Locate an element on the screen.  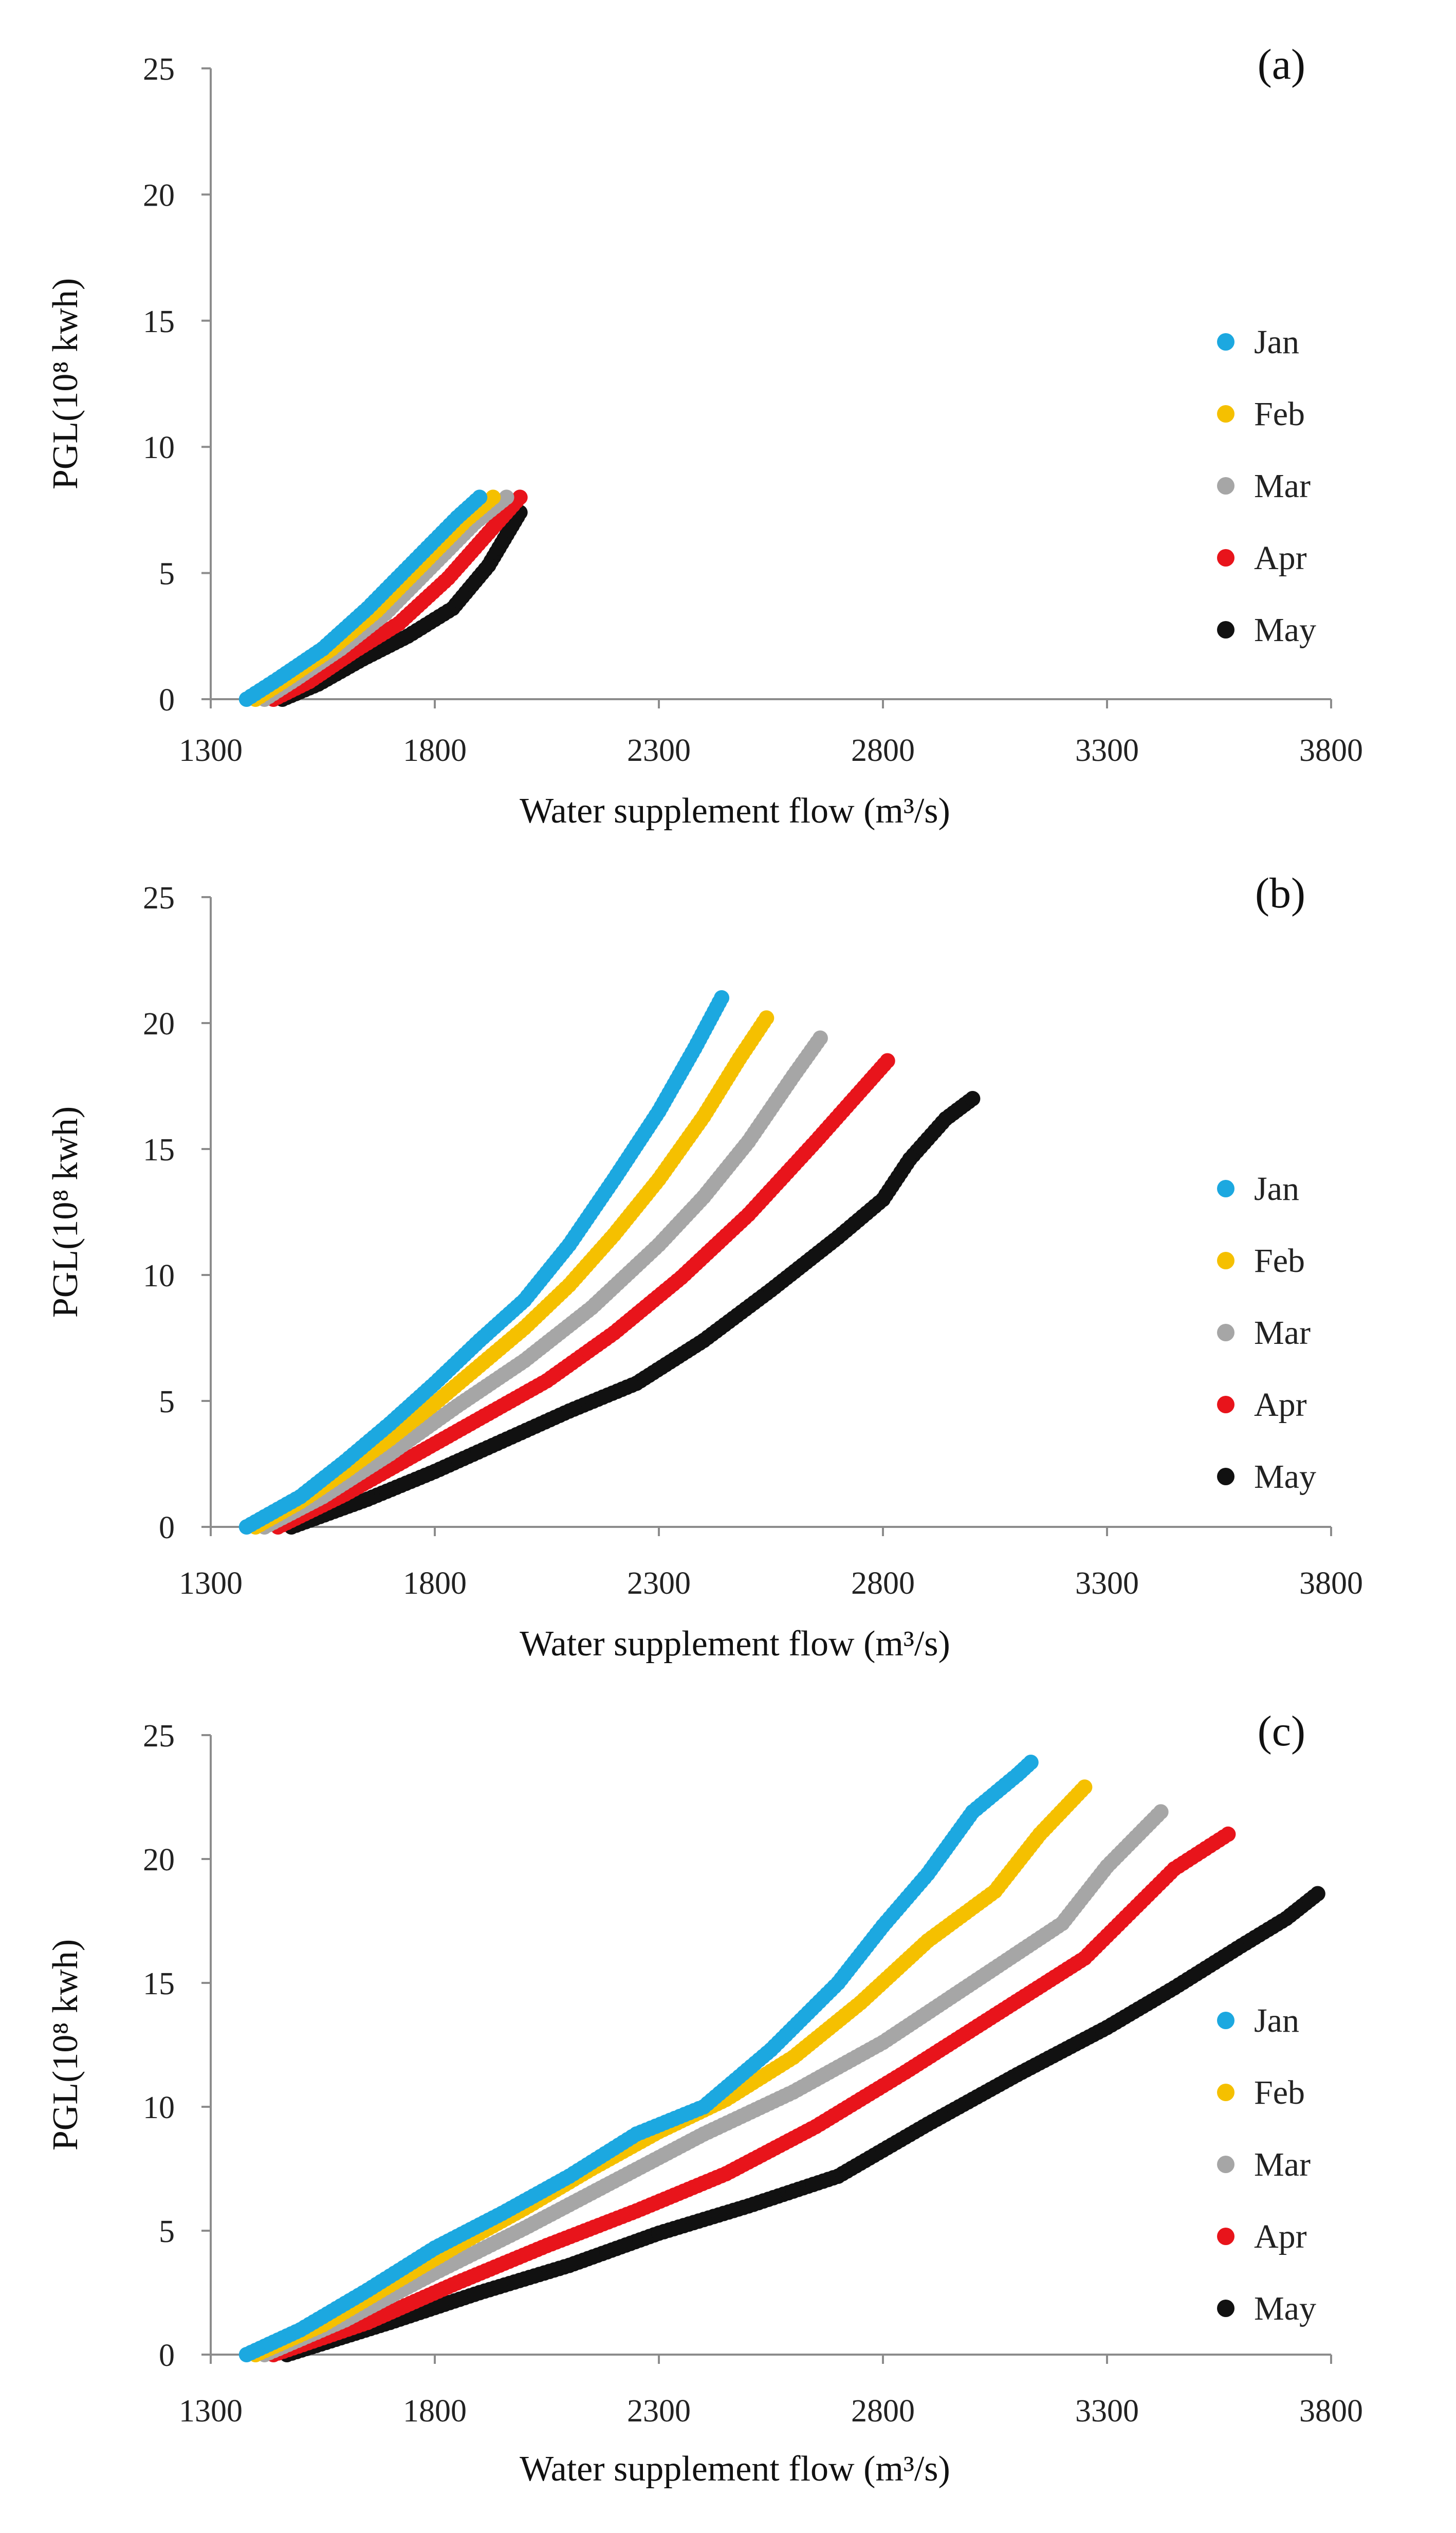
y-tick-label-a-10: 10 is located at coordinates (159, 447).